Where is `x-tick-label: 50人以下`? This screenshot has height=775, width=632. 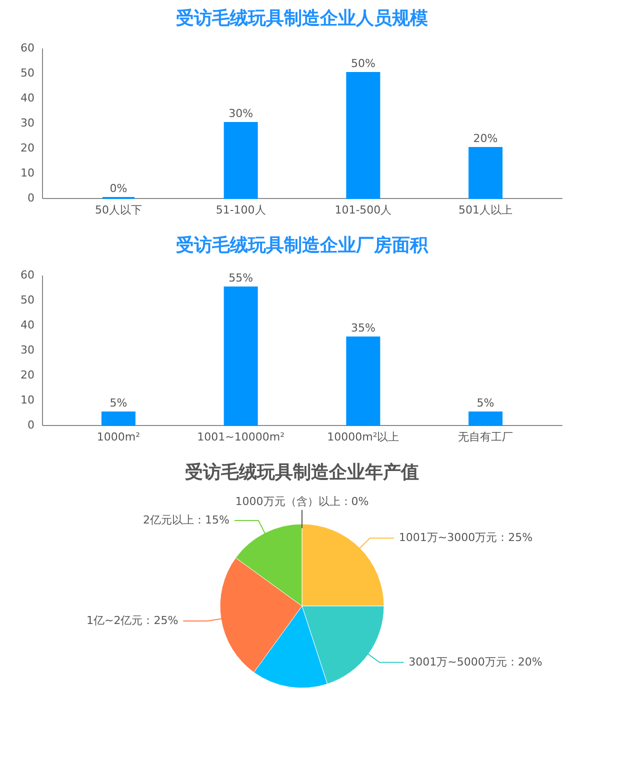
x-tick-label: 50人以下 is located at coordinates (118, 210).